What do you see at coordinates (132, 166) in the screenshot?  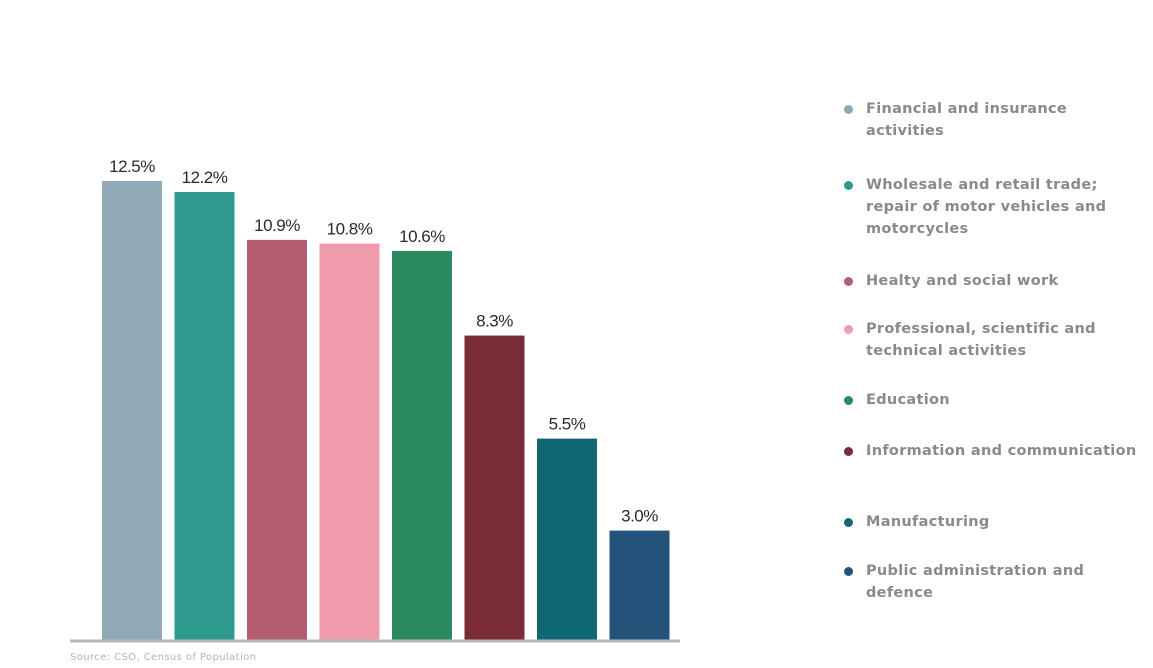 I see `bar-value-label-1: 12.5%` at bounding box center [132, 166].